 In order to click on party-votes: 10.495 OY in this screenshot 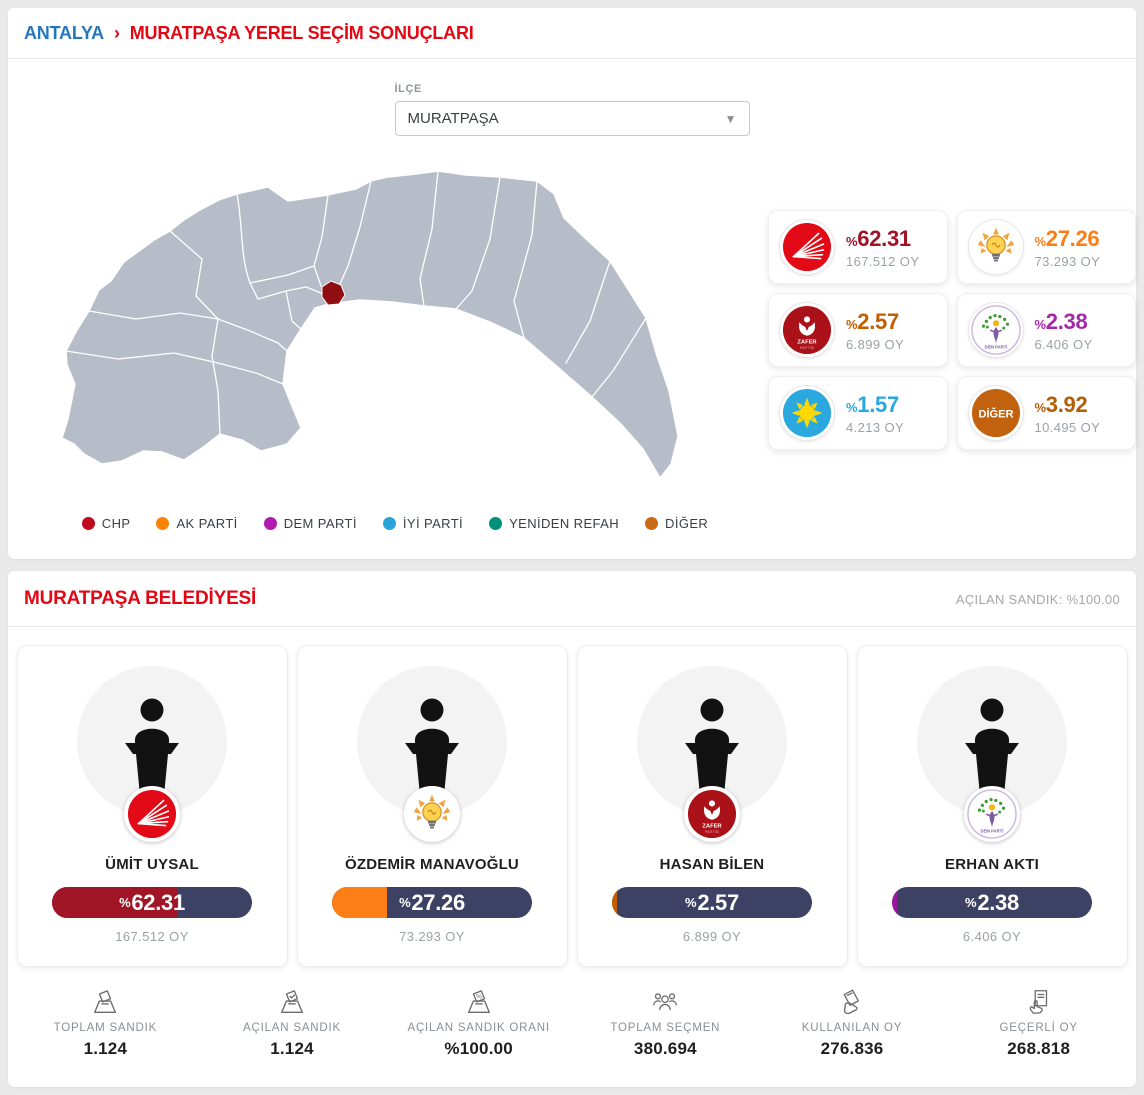, I will do `click(1067, 427)`.